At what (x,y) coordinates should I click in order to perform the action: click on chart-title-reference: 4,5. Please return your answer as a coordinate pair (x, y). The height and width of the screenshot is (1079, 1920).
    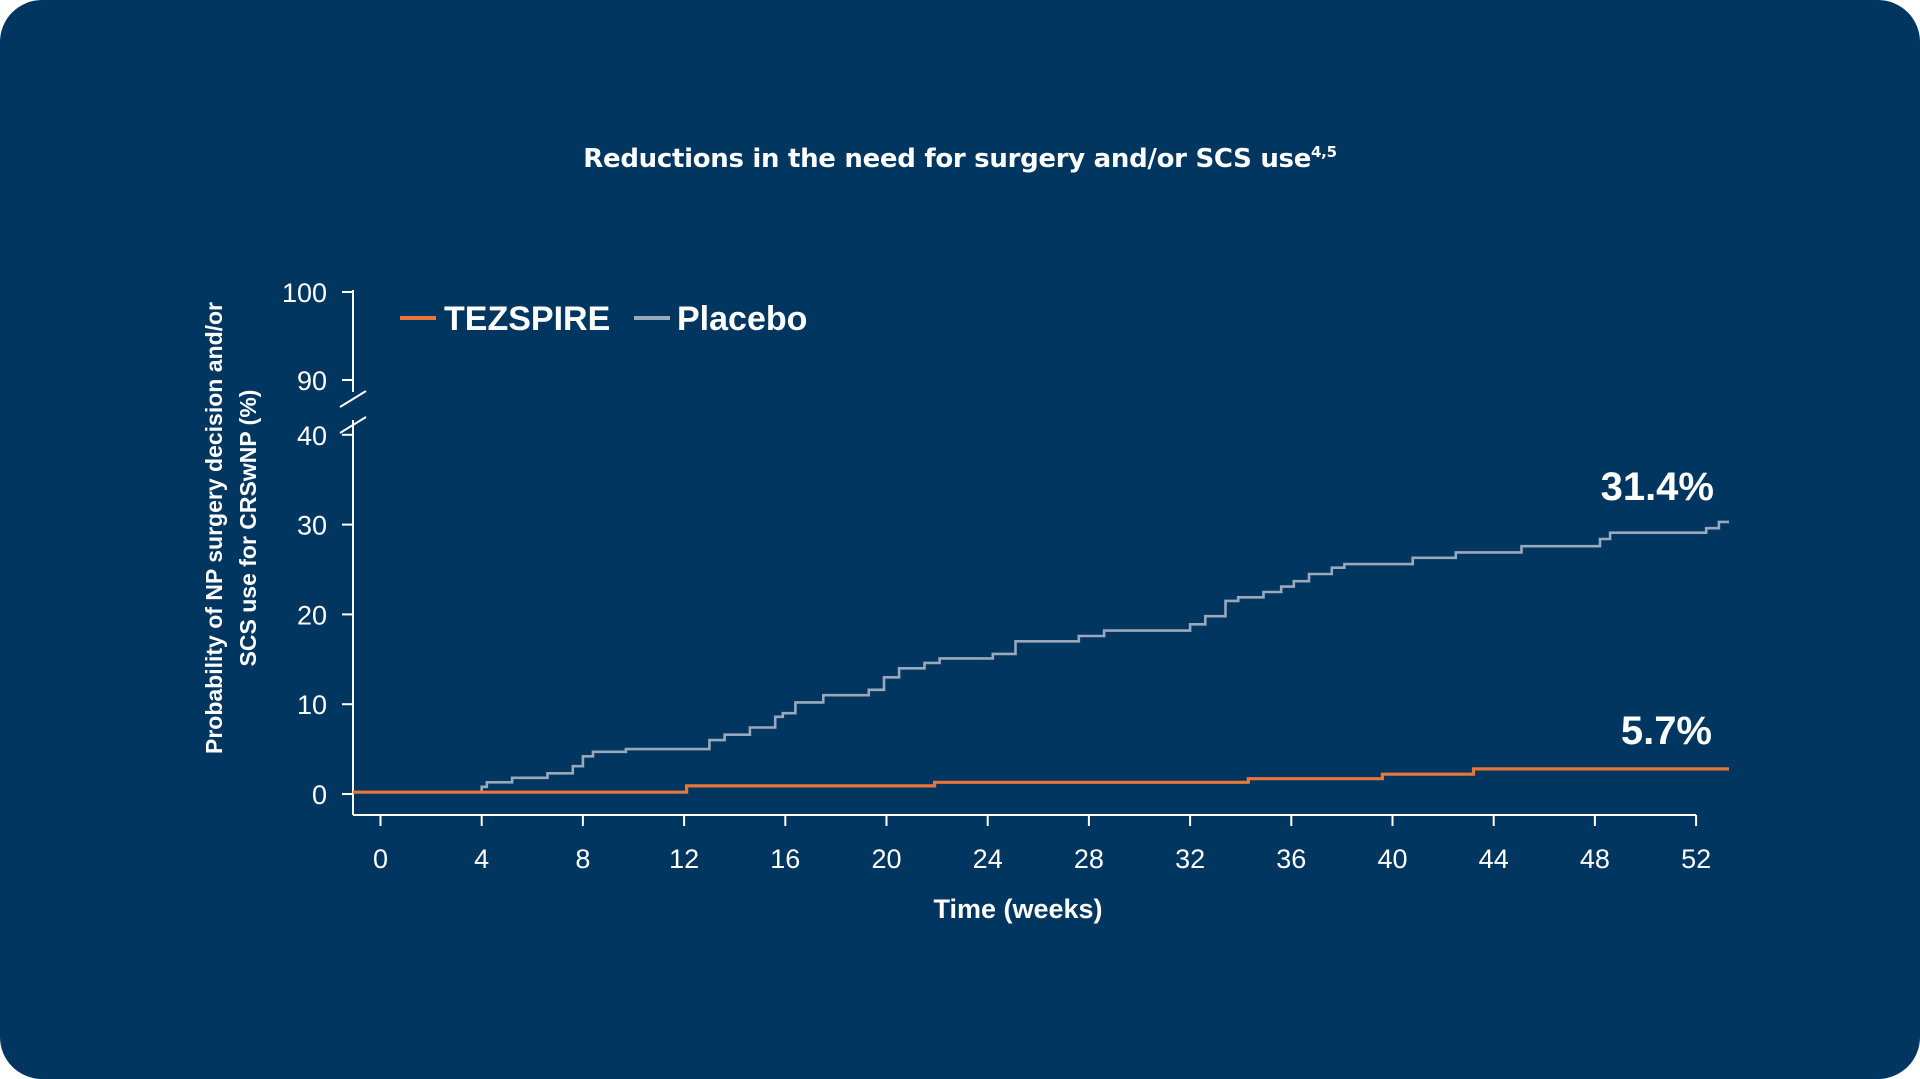
    Looking at the image, I should click on (1324, 152).